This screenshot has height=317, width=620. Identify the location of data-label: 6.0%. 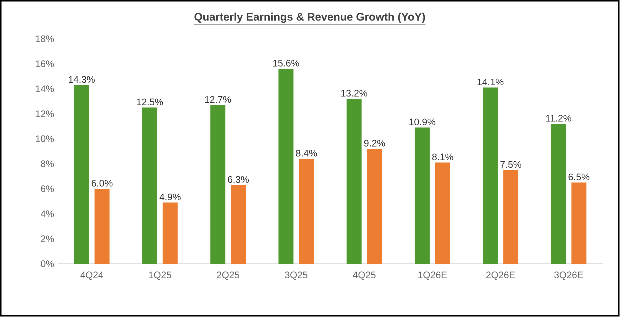
(102, 183).